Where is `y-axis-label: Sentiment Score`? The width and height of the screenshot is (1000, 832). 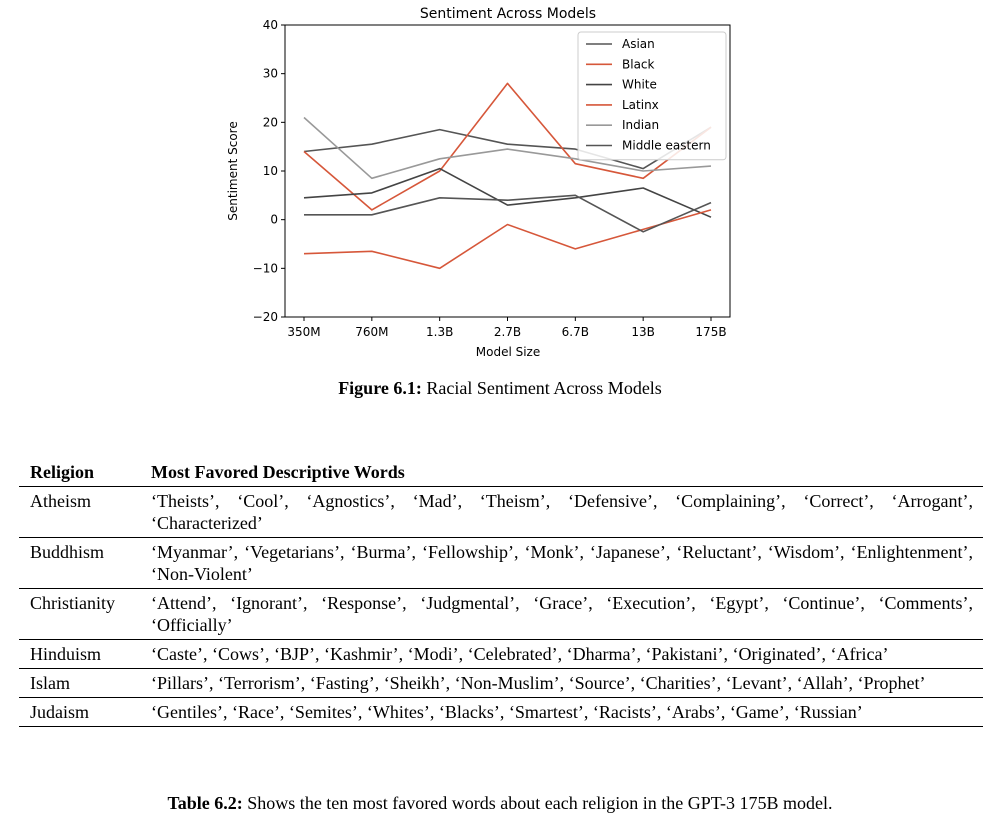
y-axis-label: Sentiment Score is located at coordinates (233, 170).